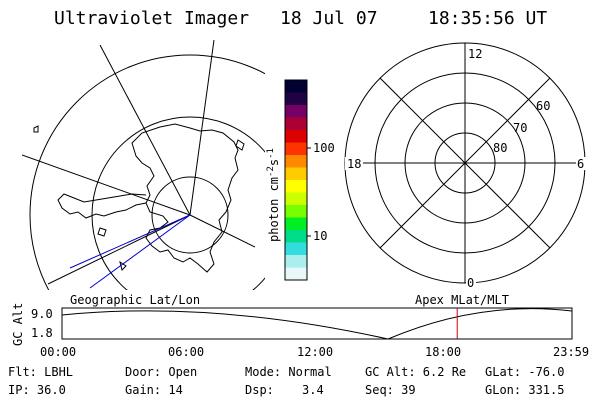 This screenshot has height=400, width=600. What do you see at coordinates (462, 300) in the screenshot?
I see `apex-label: Apex MLat/MLT` at bounding box center [462, 300].